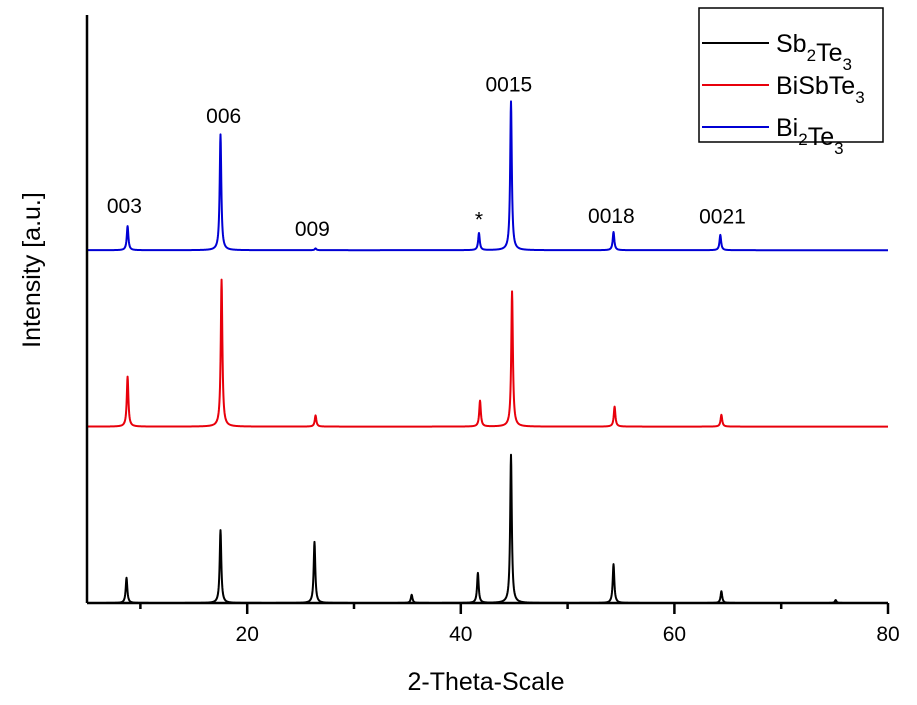  Describe the element at coordinates (485, 682) in the screenshot. I see `x-axis-title: 2-Theta-Scale` at that location.